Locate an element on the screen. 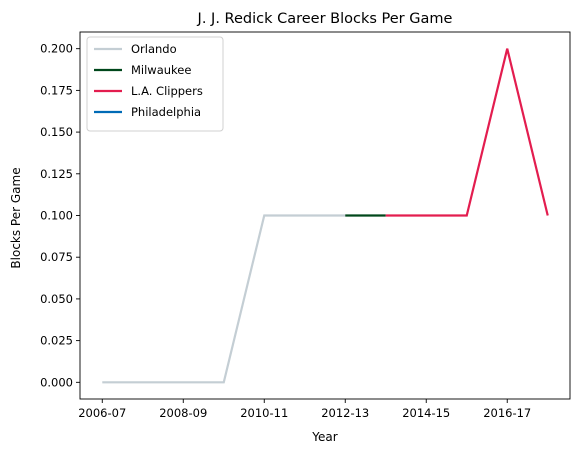  x-tick-label: 2006-07 is located at coordinates (102, 413).